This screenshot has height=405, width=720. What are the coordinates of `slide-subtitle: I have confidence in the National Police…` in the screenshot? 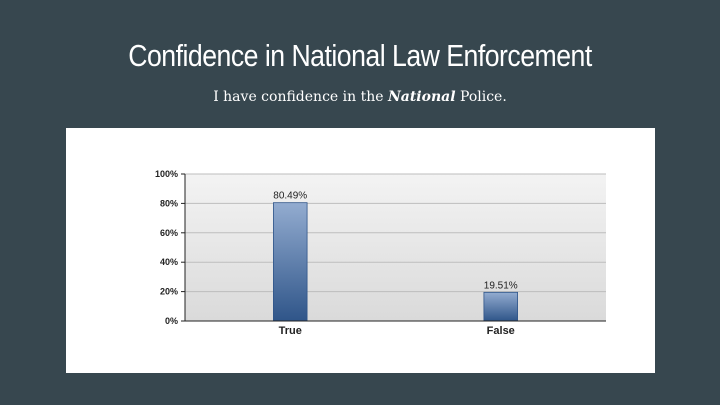 It's located at (360, 97).